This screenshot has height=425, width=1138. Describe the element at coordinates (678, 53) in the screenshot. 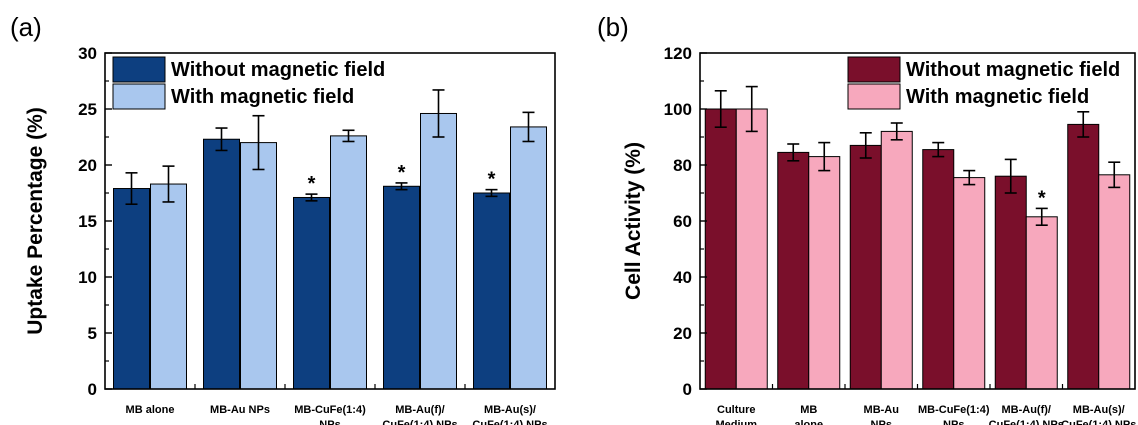

I see `y-tick-label: 120` at that location.